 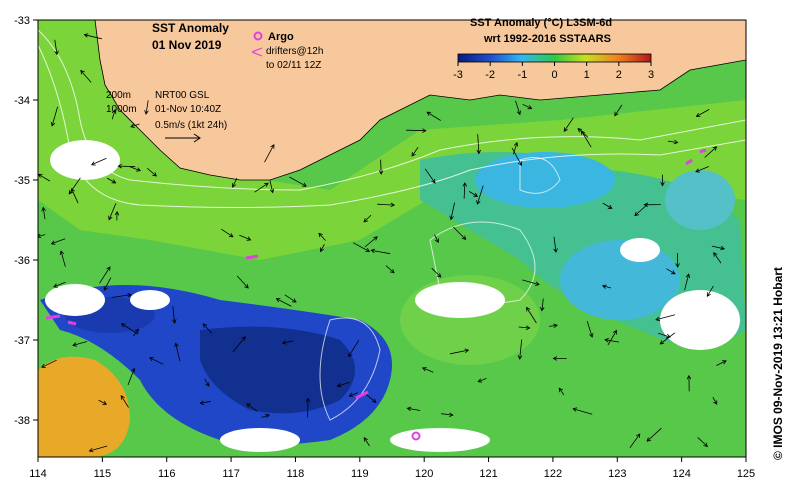 I want to click on lat-axis: -33 -34 -35 -36 -37 -38, so click(x=26, y=221).